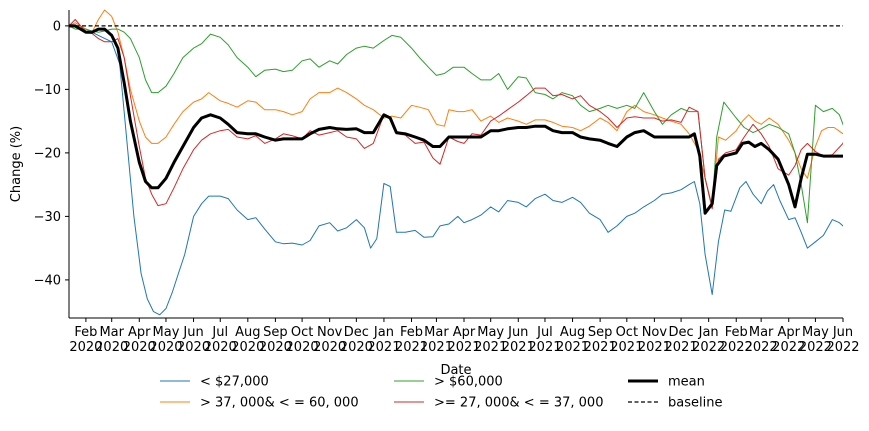 Image resolution: width=869 pixels, height=431 pixels. I want to click on x-tick-label: Sep 2020, so click(275, 340).